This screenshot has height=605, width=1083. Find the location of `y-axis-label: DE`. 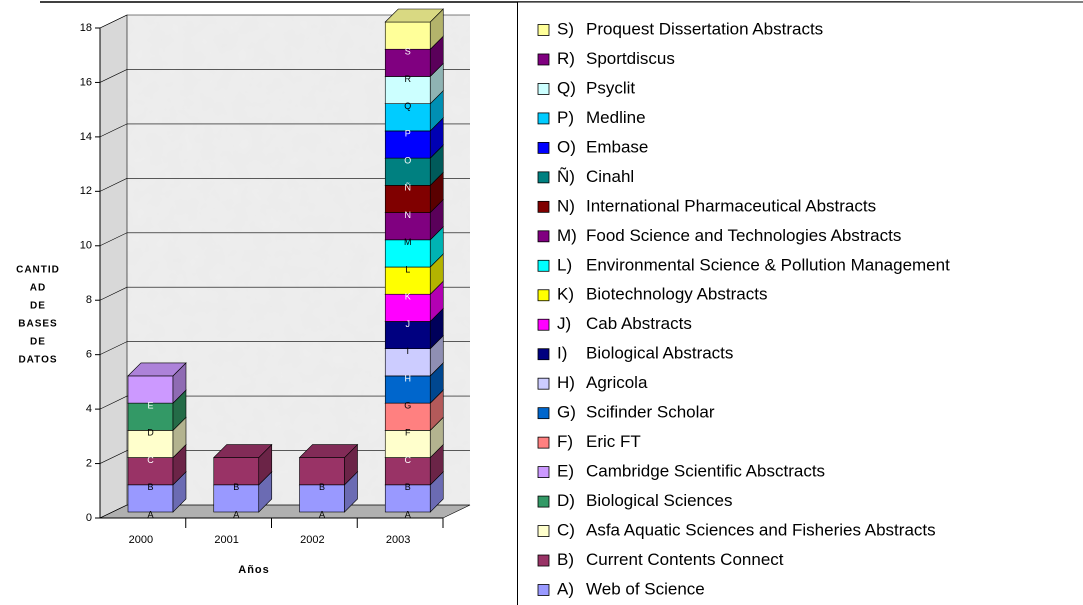

y-axis-label: DE is located at coordinates (38, 306).